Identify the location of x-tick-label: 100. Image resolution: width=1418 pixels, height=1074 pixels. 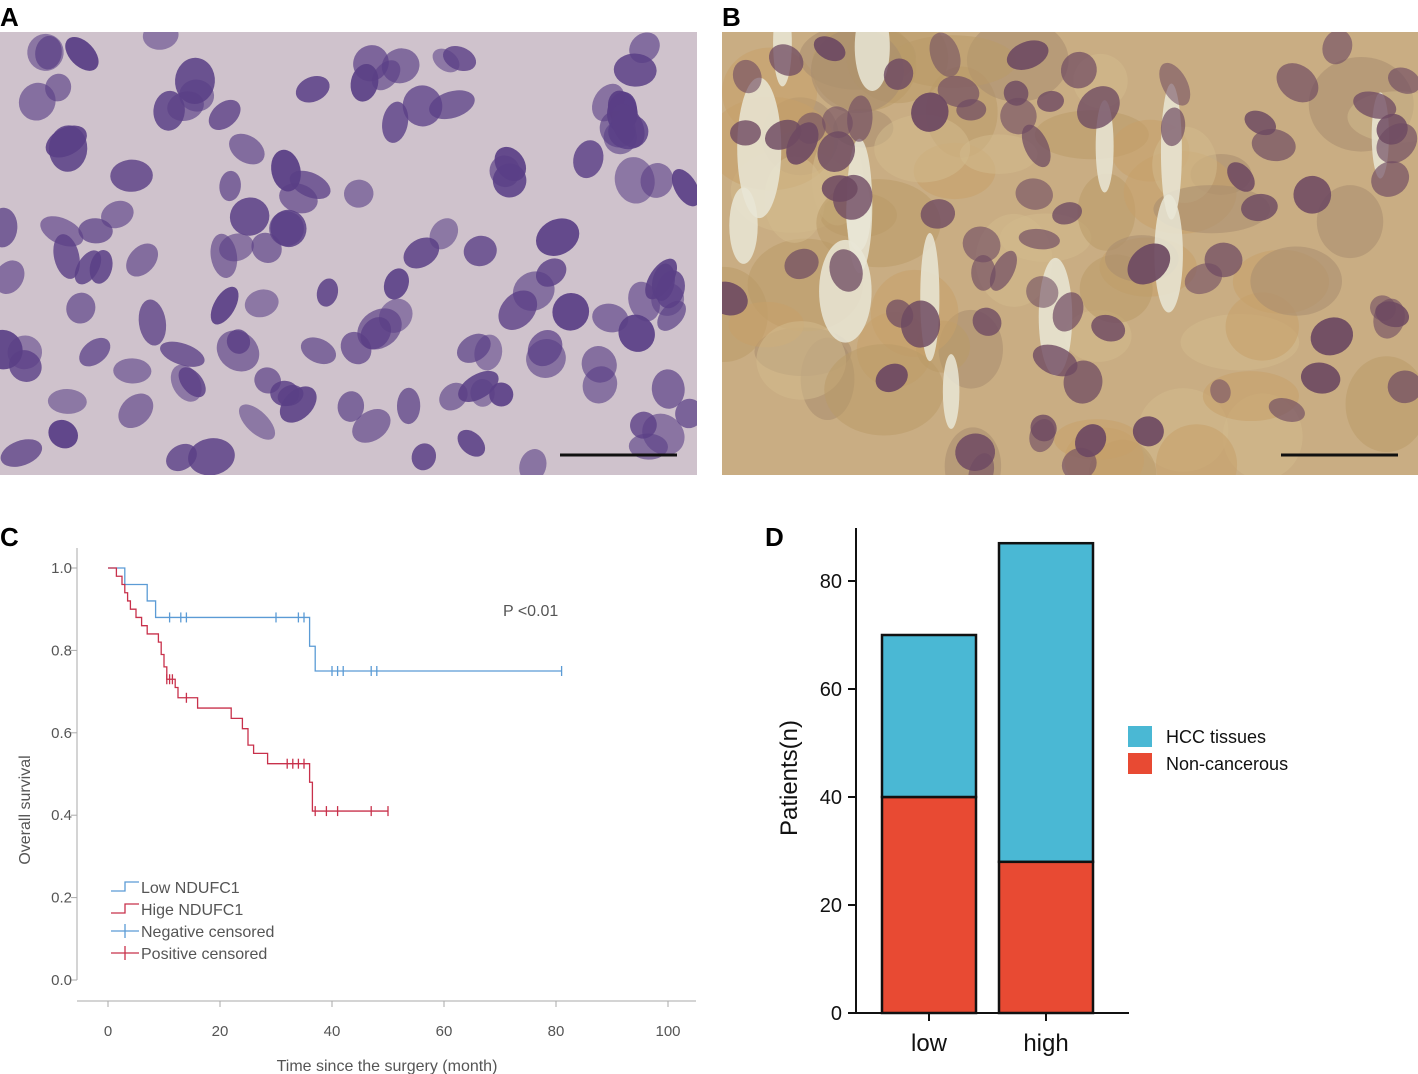
(667, 1031).